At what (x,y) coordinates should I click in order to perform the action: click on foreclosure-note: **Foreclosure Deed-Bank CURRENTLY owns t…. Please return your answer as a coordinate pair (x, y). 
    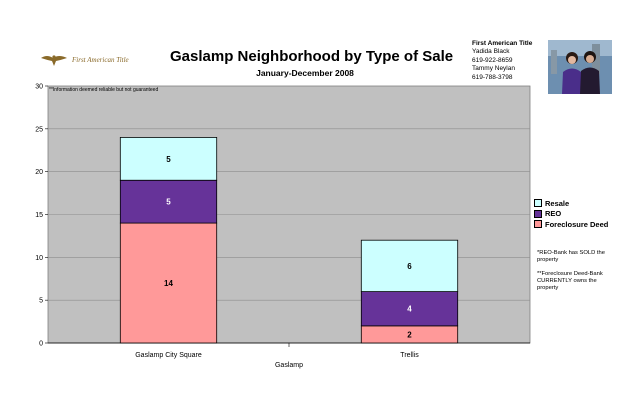
    Looking at the image, I should click on (570, 281).